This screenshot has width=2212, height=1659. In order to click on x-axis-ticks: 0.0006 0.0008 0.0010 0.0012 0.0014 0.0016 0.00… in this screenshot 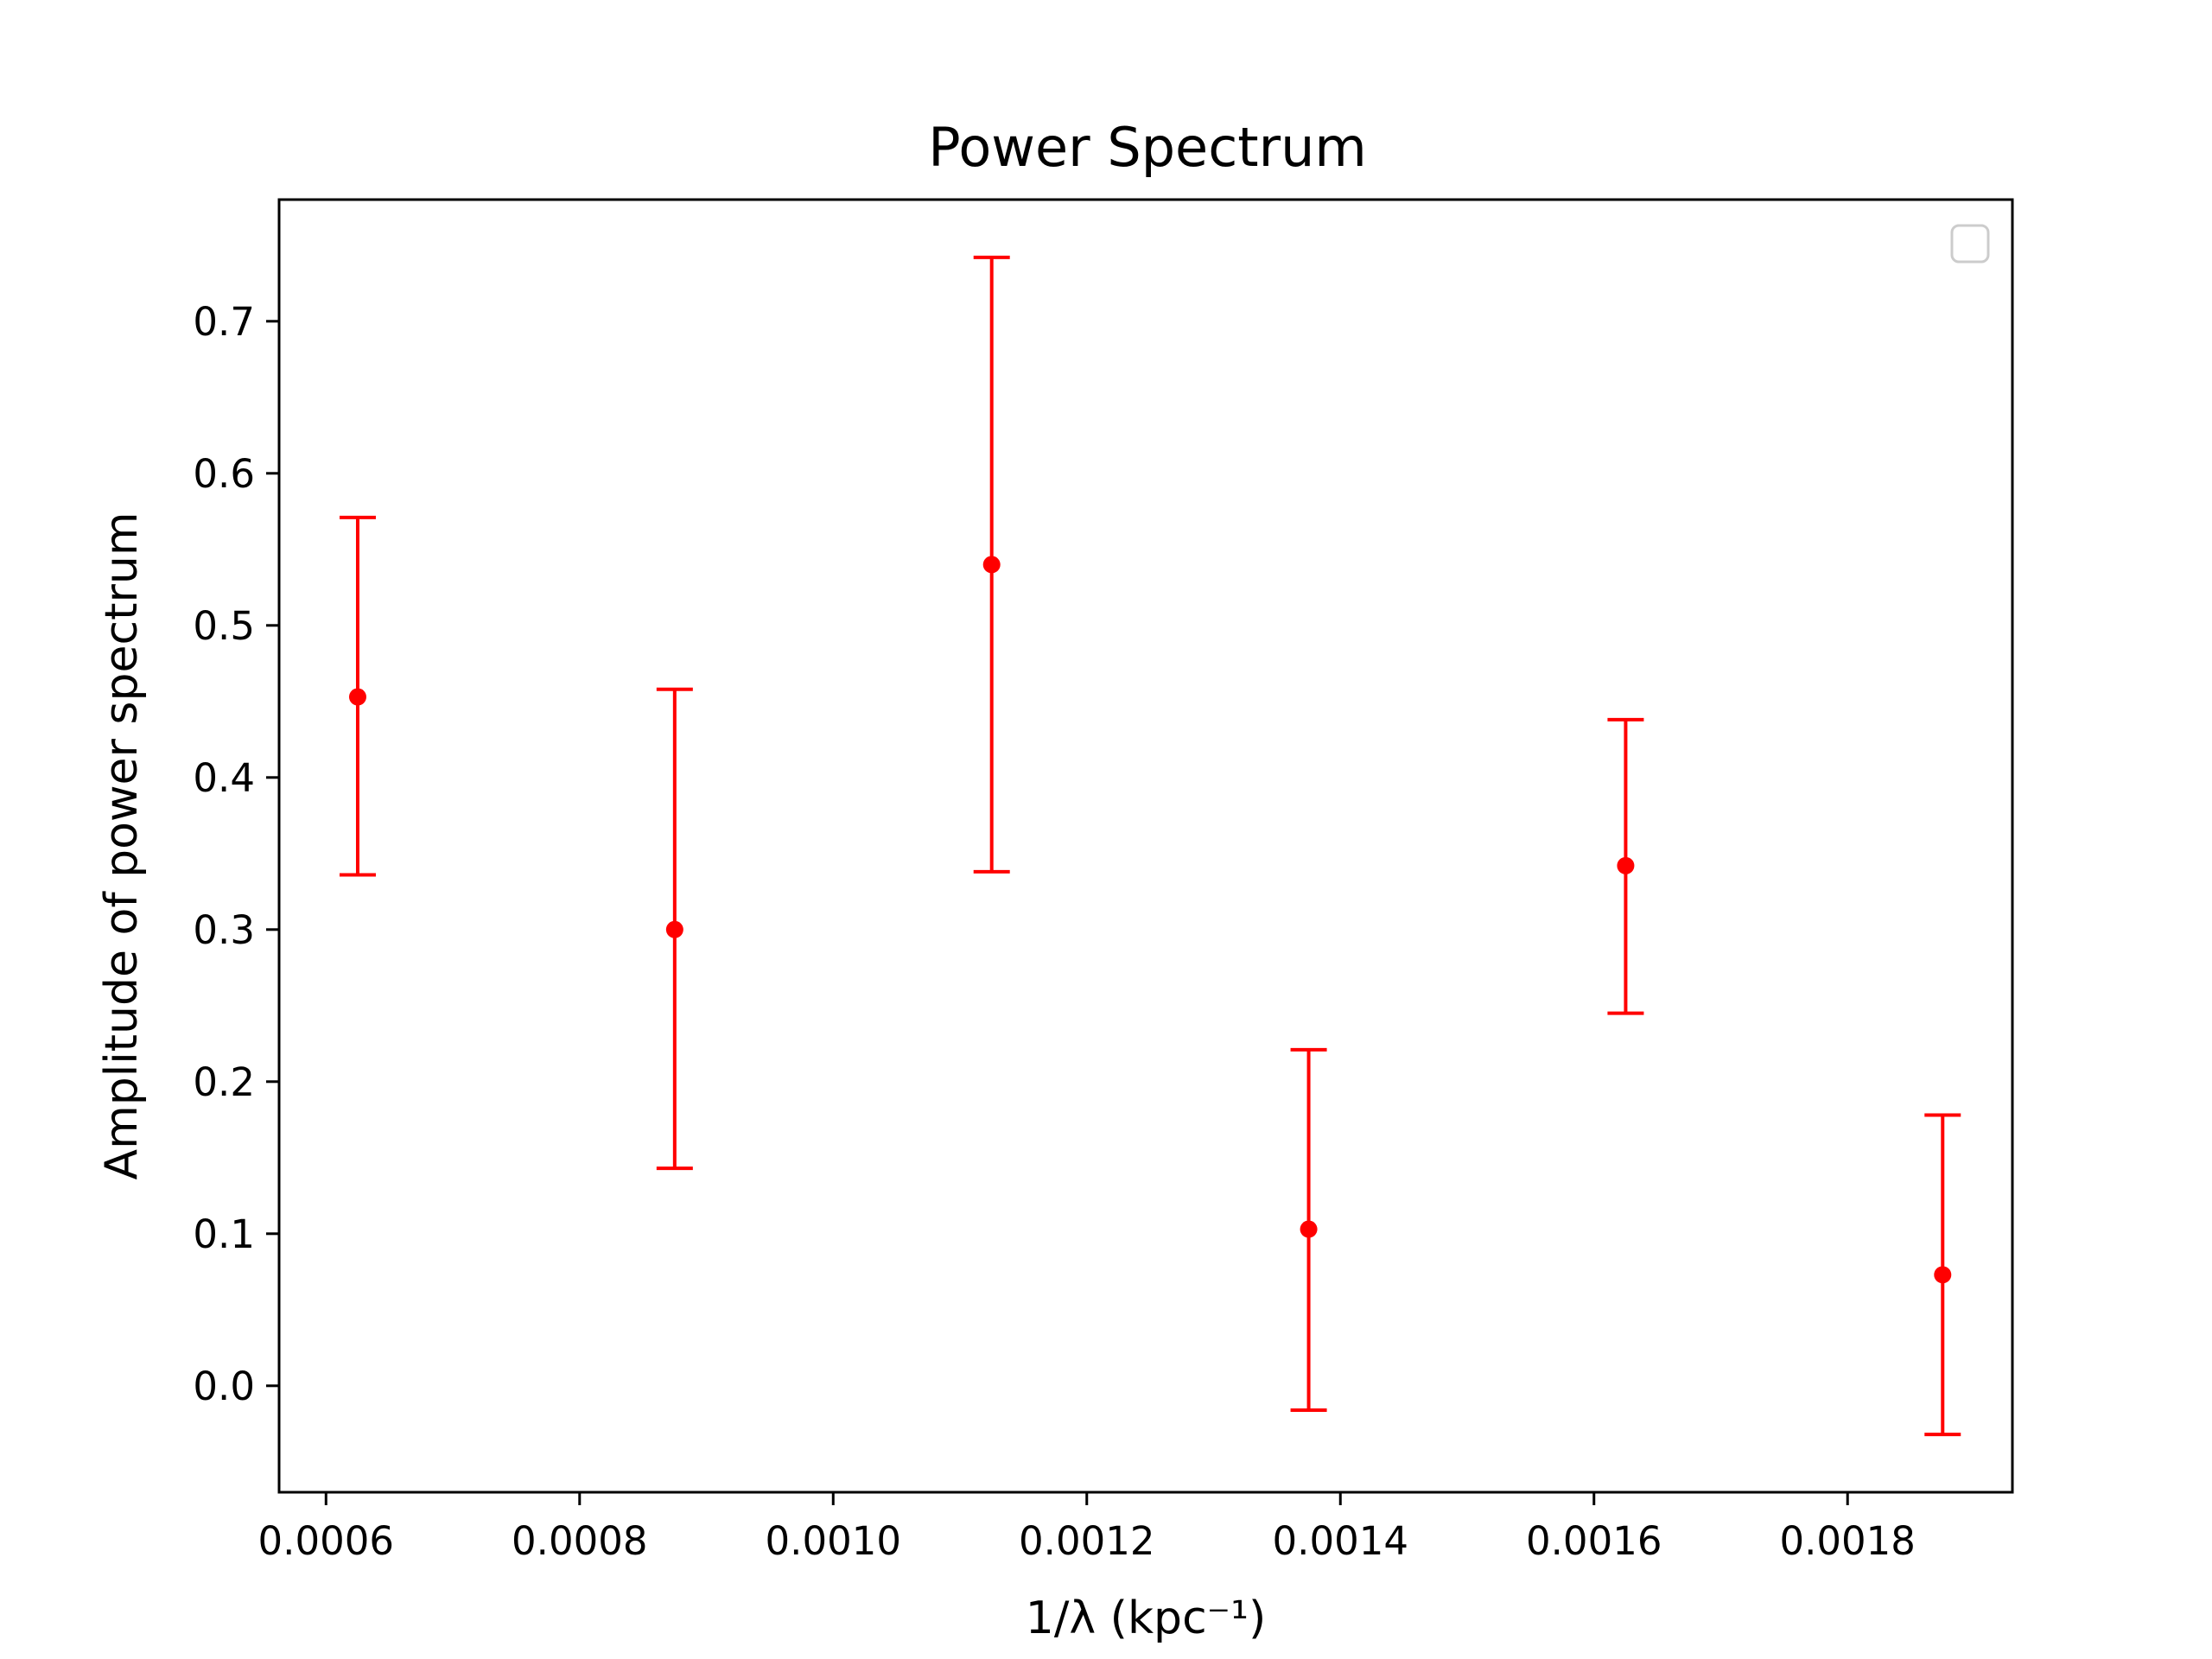, I will do `click(1087, 1528)`.